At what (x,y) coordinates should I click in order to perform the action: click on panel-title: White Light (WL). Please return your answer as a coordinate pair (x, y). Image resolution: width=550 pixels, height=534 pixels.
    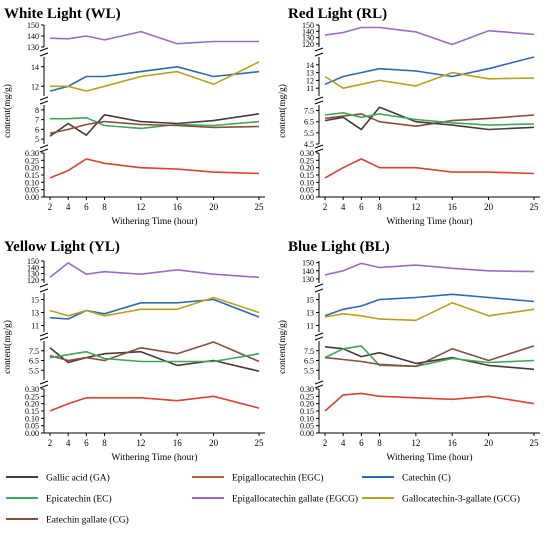
    Looking at the image, I should click on (62, 14).